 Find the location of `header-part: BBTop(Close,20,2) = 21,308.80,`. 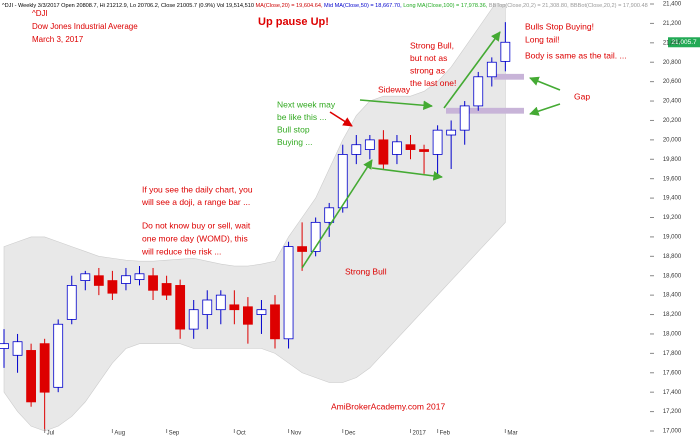

header-part: BBTop(Close,20,2) = 21,308.80, is located at coordinates (529, 6).